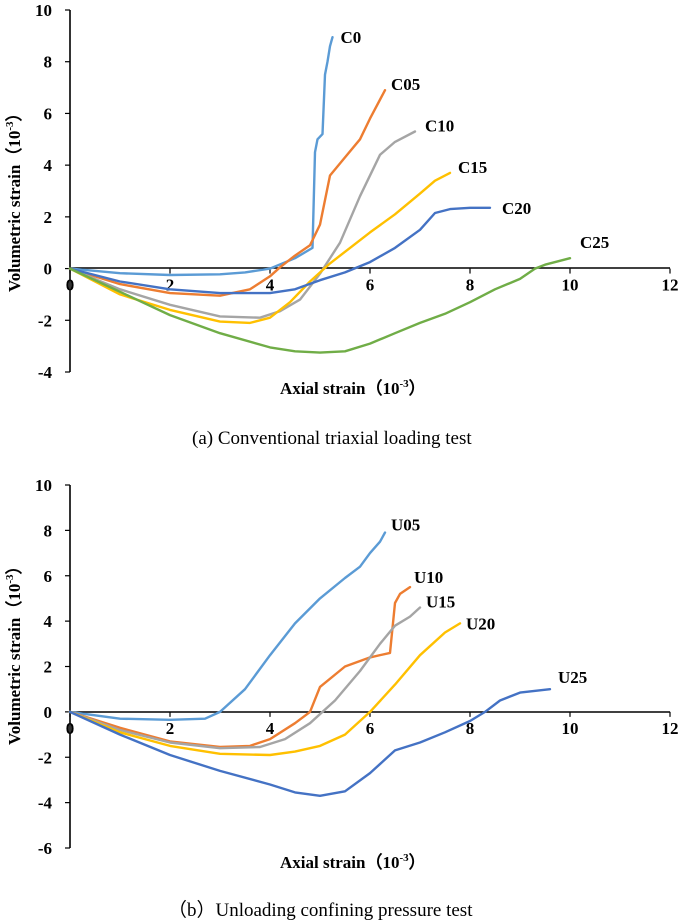 The width and height of the screenshot is (685, 923). I want to click on series-line-u05, so click(227, 626).